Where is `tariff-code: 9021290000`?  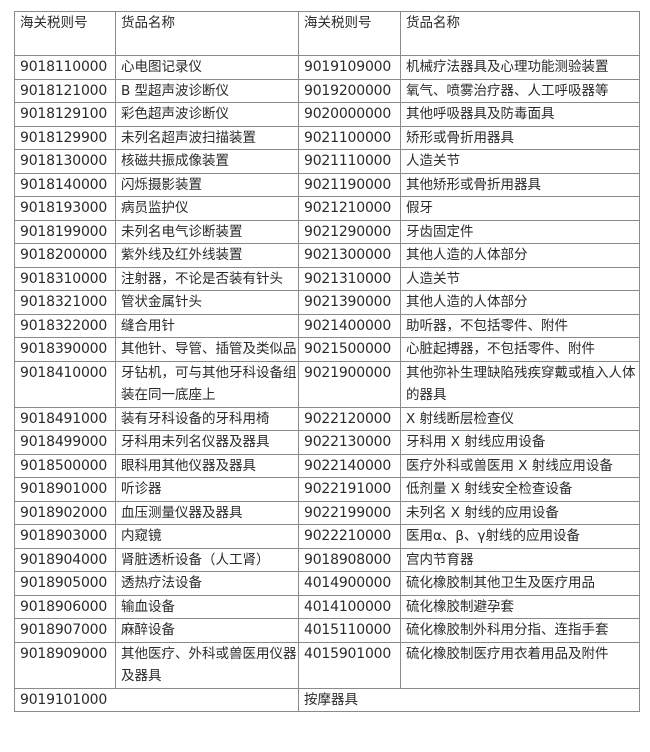 tariff-code: 9021290000 is located at coordinates (349, 231).